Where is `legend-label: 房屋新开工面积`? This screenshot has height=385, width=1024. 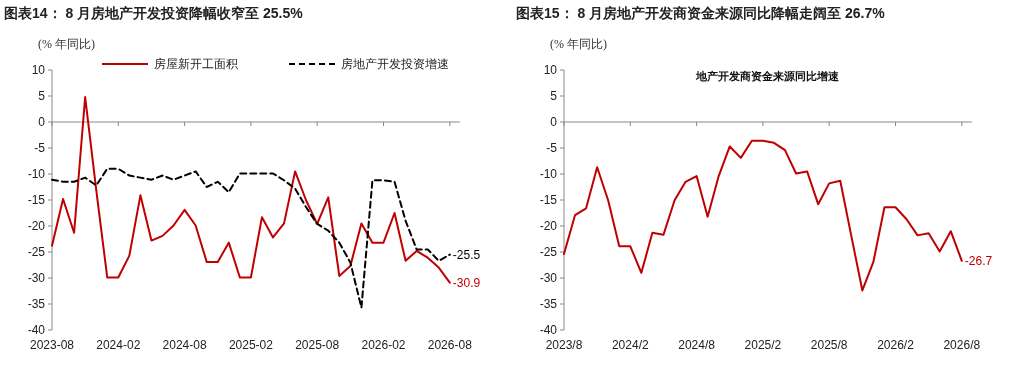 legend-label: 房屋新开工面积 is located at coordinates (196, 64).